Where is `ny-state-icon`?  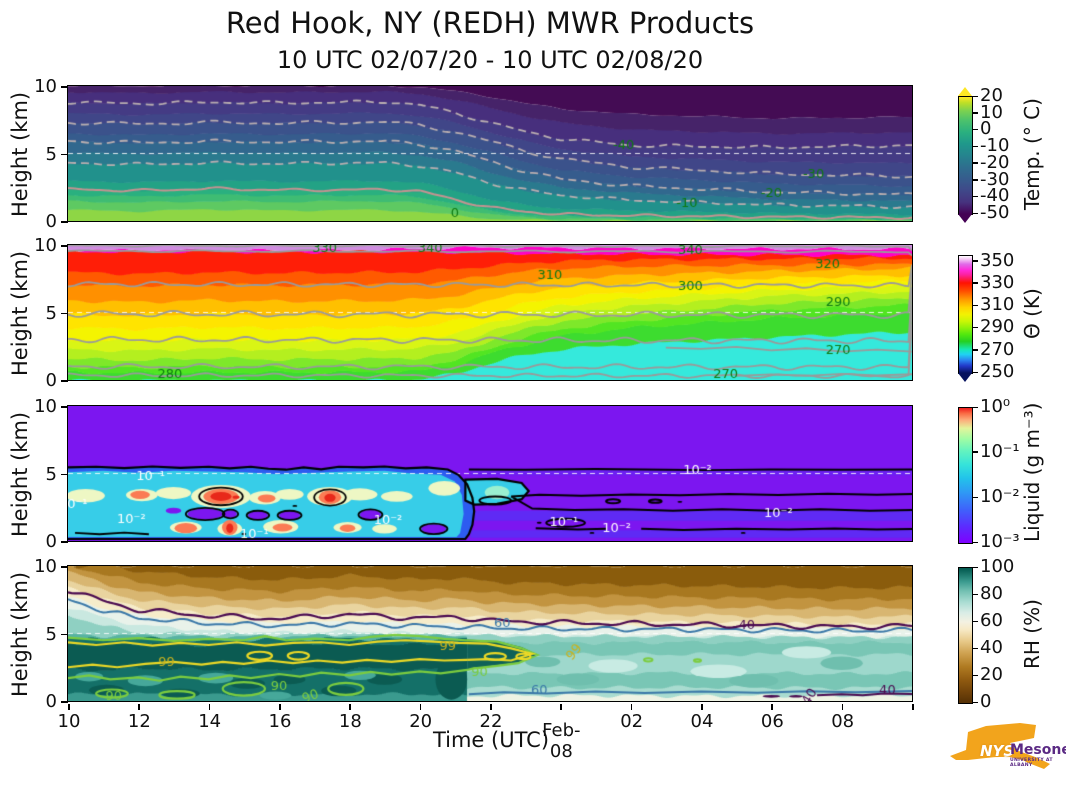 ny-state-icon is located at coordinates (1000, 746).